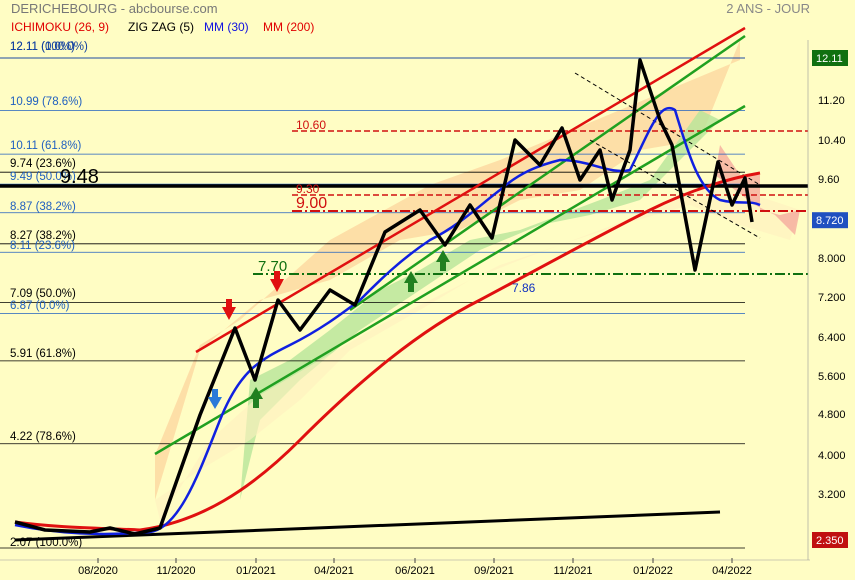 The image size is (855, 580). What do you see at coordinates (653, 571) in the screenshot?
I see `x-tick-label: 01/2022` at bounding box center [653, 571].